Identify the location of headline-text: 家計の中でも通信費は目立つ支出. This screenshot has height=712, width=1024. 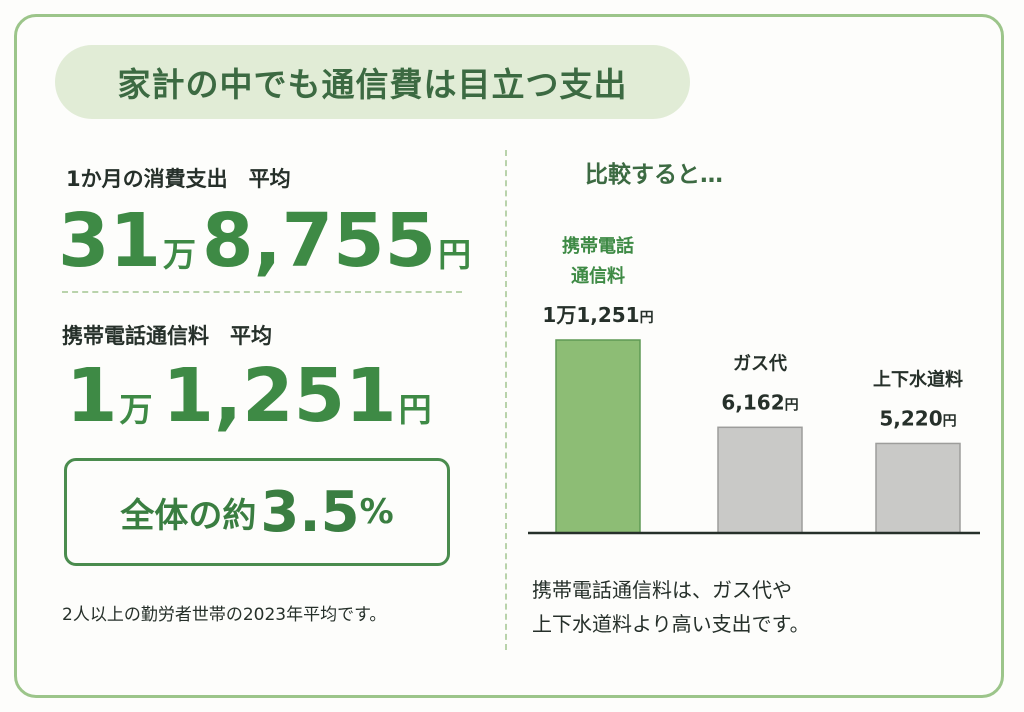
(372, 84).